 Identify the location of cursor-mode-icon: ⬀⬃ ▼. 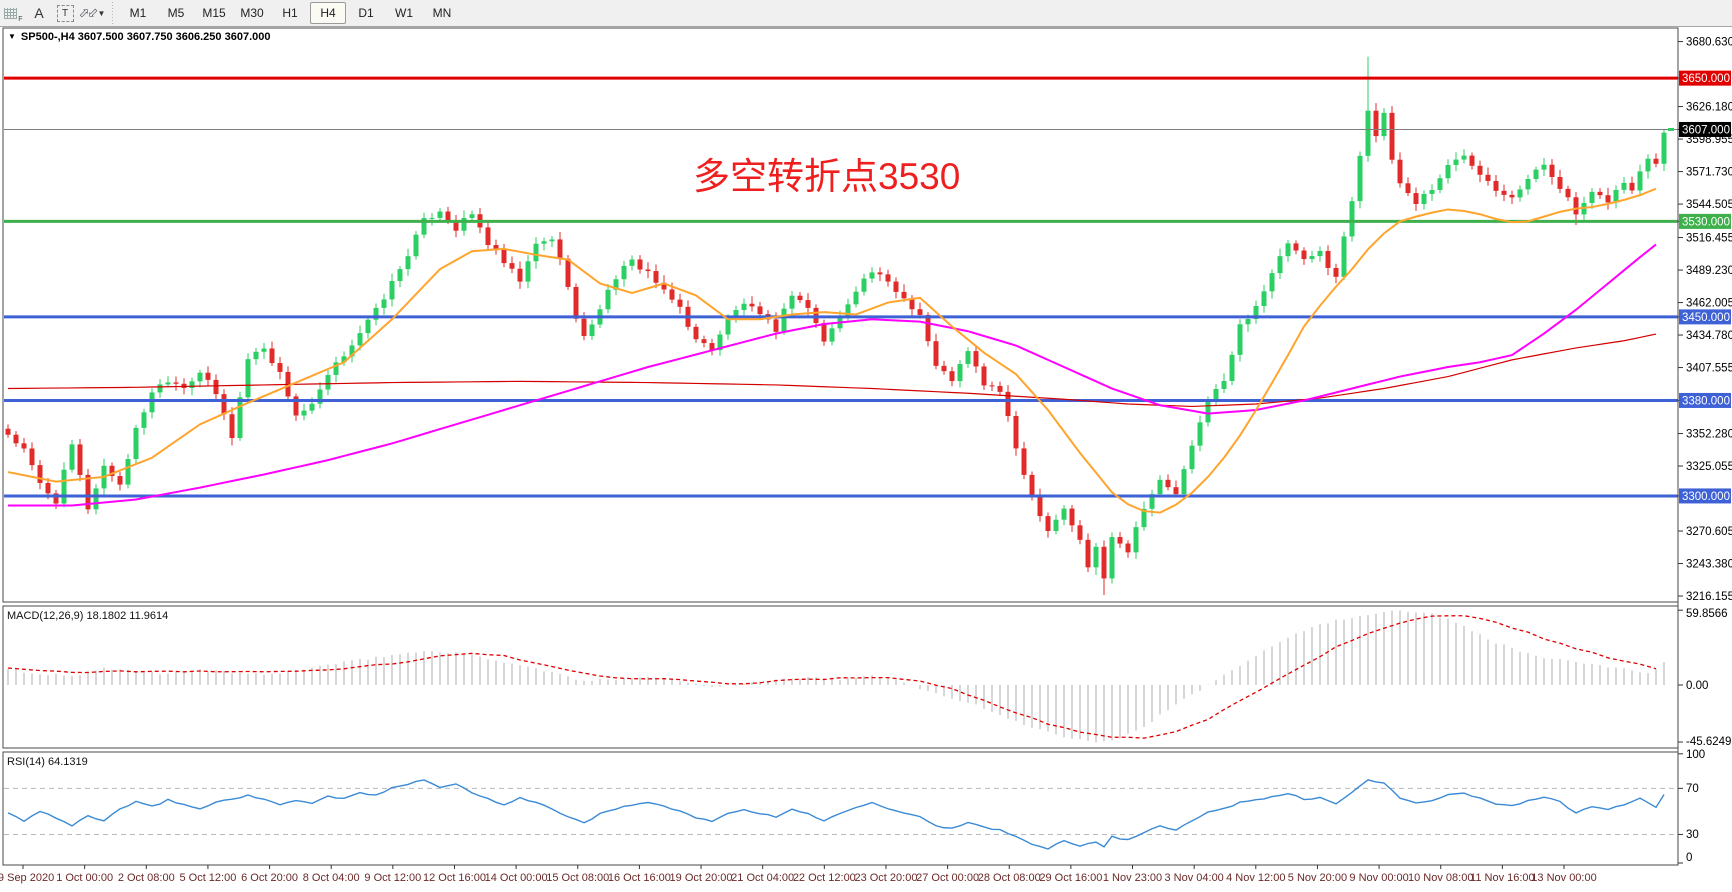
(92, 12).